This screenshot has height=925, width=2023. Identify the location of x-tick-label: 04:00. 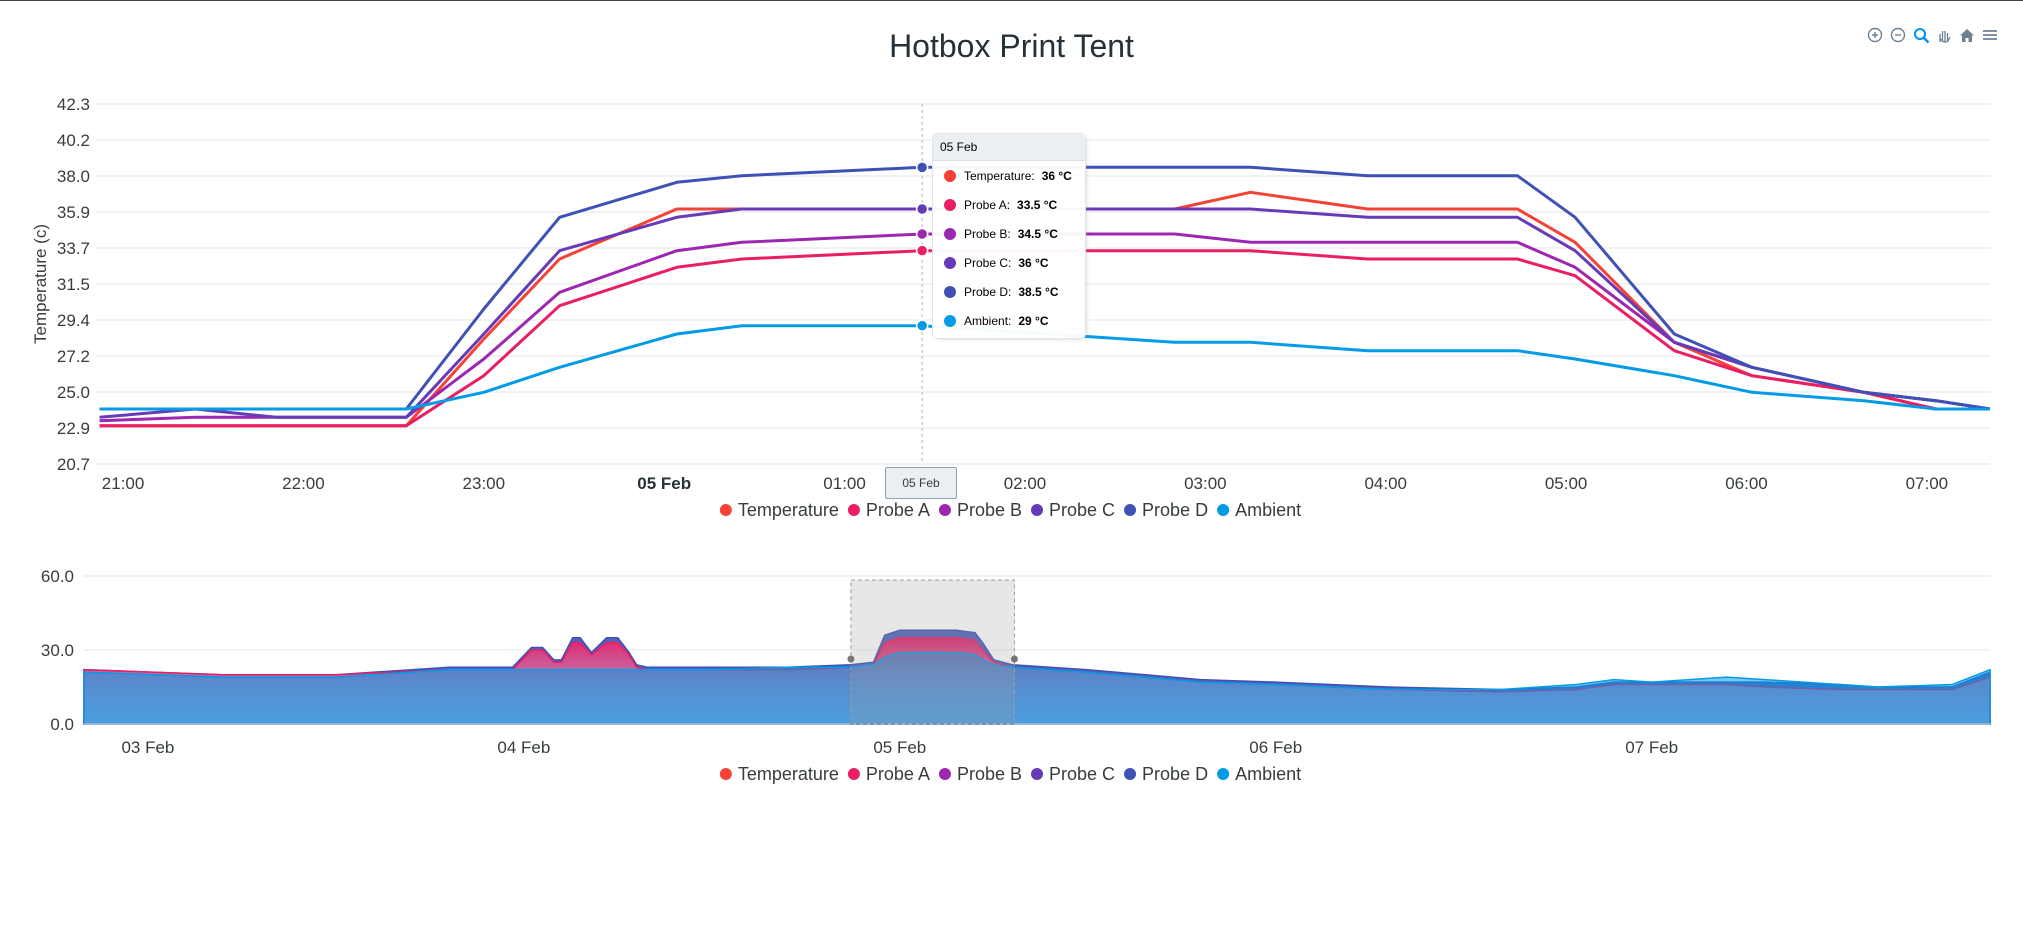
(1385, 483).